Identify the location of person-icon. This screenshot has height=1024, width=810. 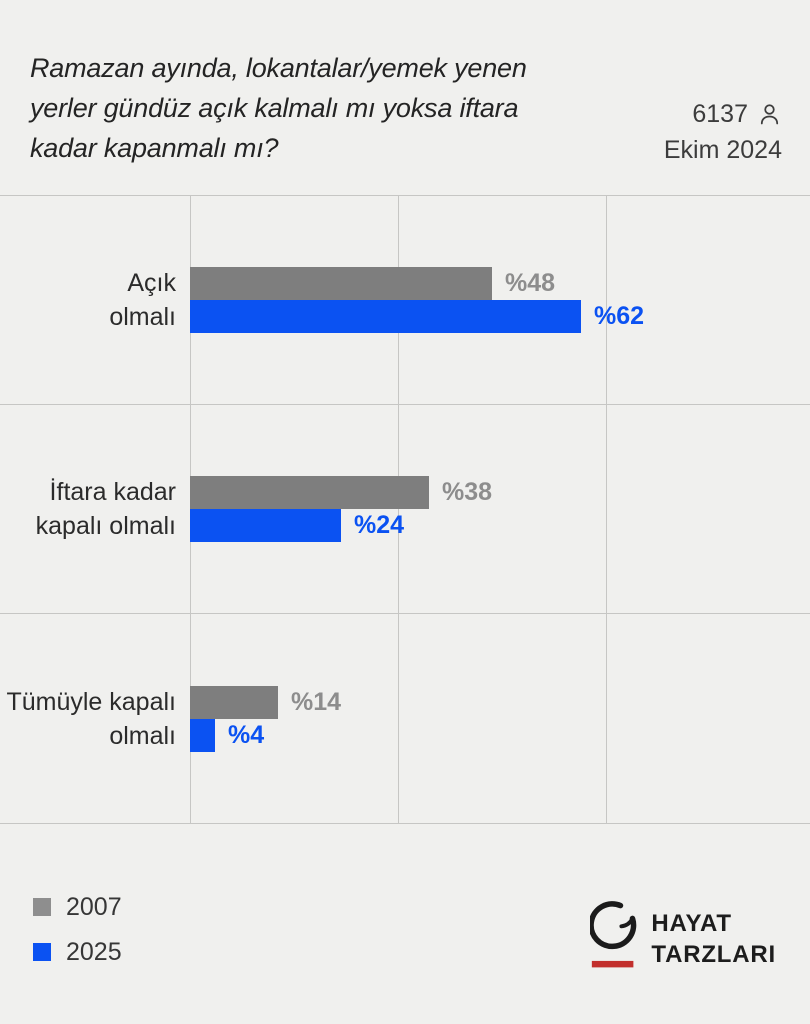
(769, 114).